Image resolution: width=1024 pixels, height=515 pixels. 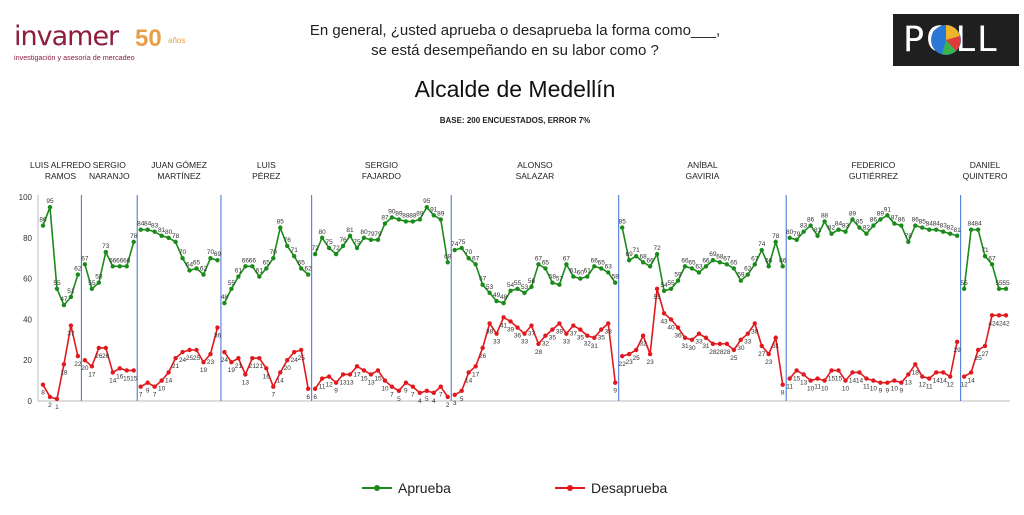 I want to click on aprueba-data-label: 70, so click(x=469, y=252).